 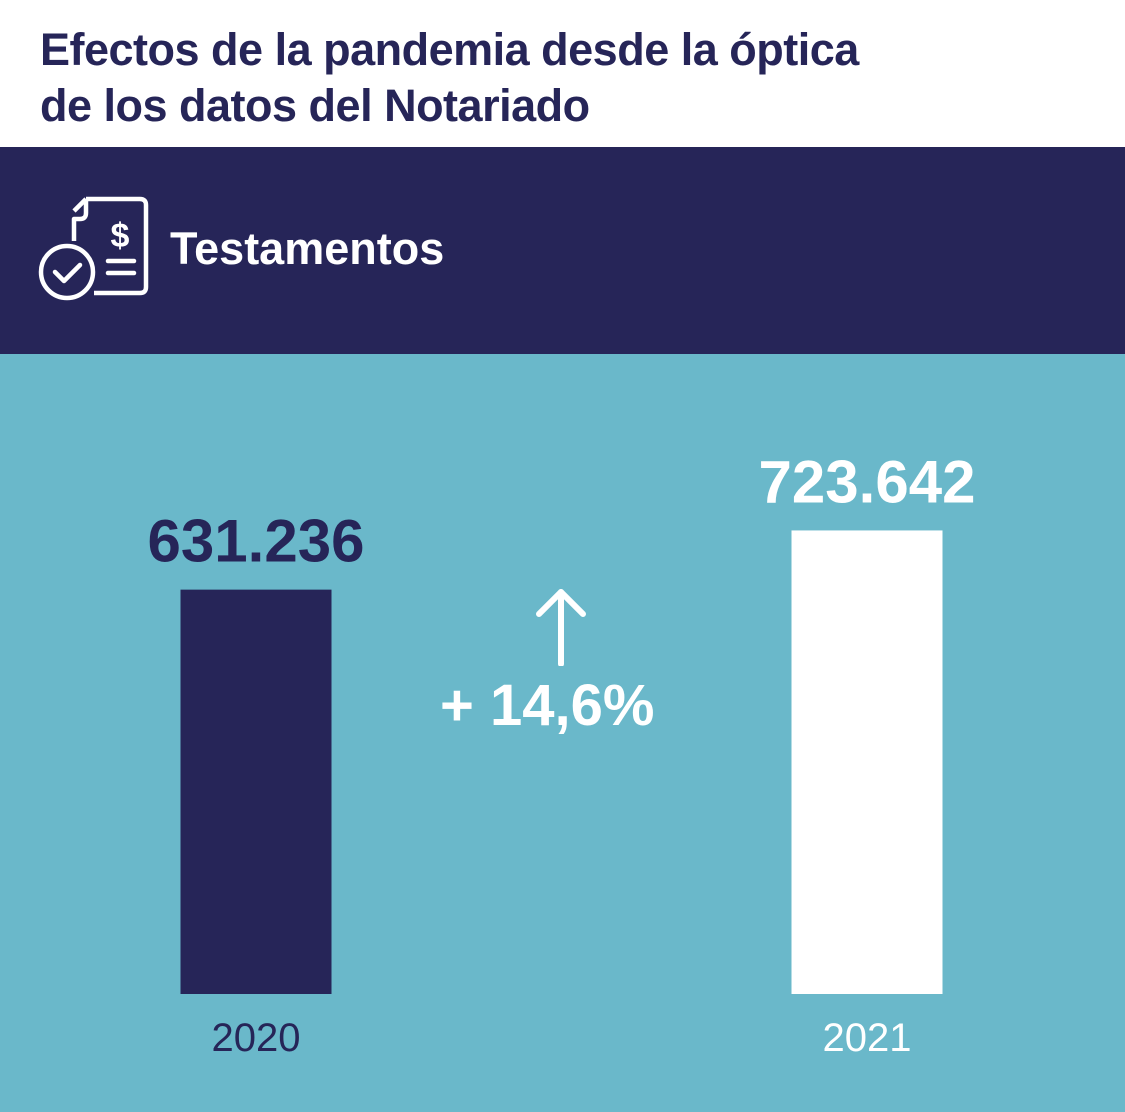 What do you see at coordinates (867, 481) in the screenshot?
I see `value-label-2021: 723.642` at bounding box center [867, 481].